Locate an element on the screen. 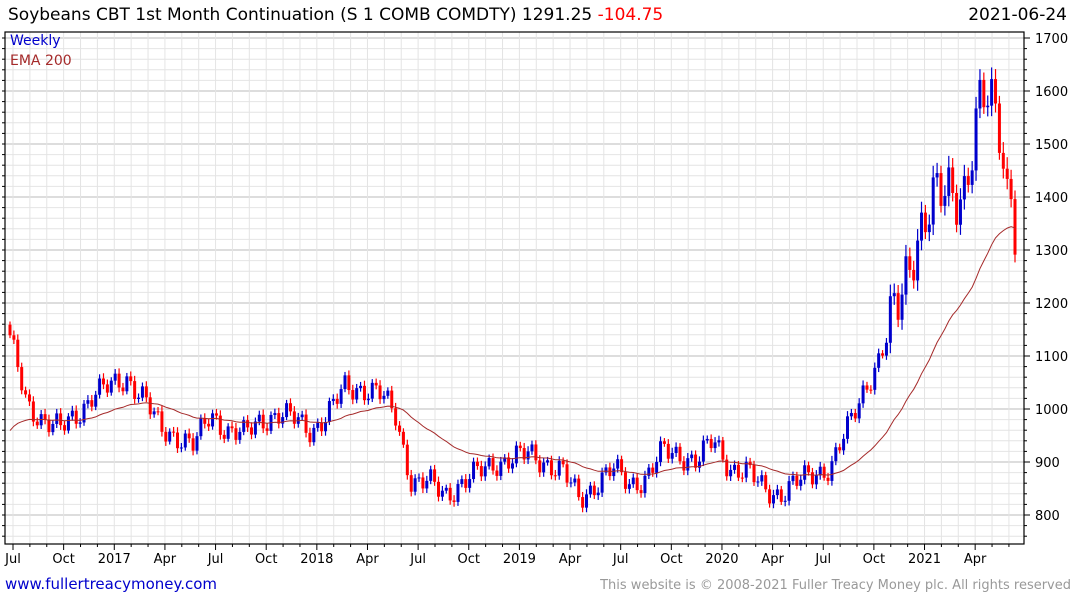 The image size is (1075, 600). legend-weekly: Weekly is located at coordinates (35, 41).